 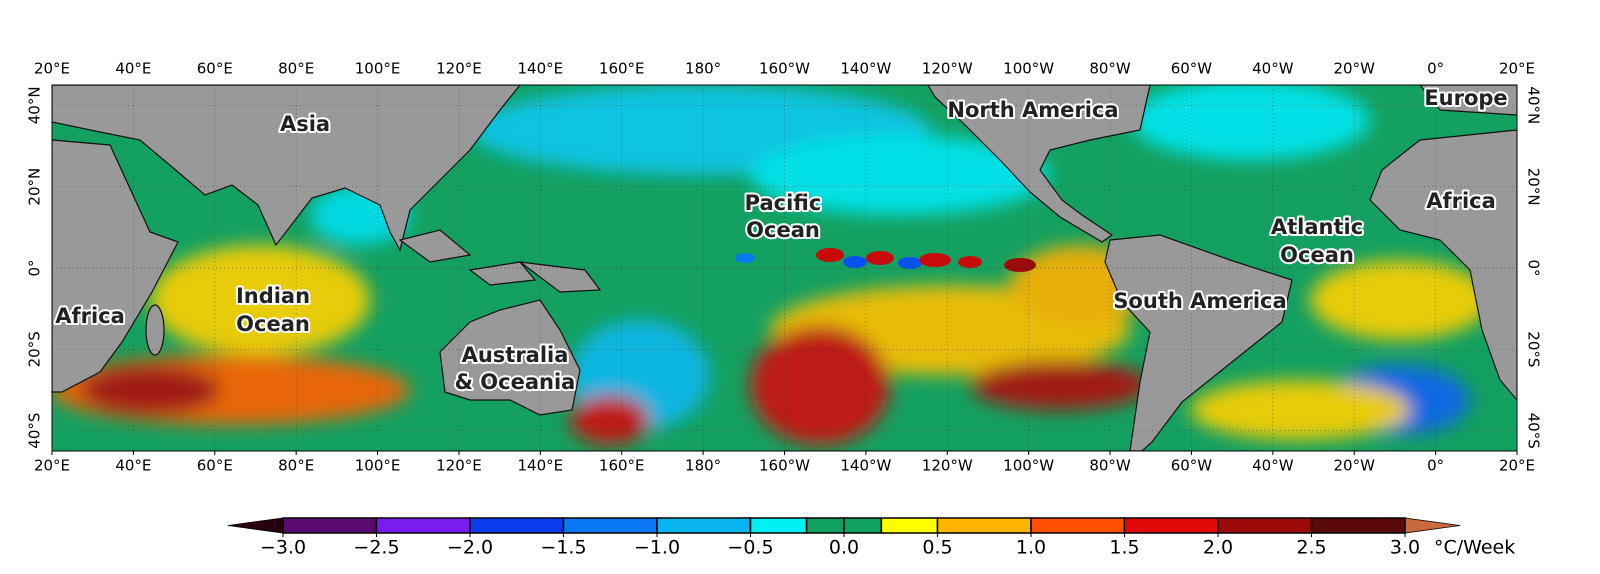 I want to click on colorbar-tick-label: −1.0, so click(x=657, y=548).